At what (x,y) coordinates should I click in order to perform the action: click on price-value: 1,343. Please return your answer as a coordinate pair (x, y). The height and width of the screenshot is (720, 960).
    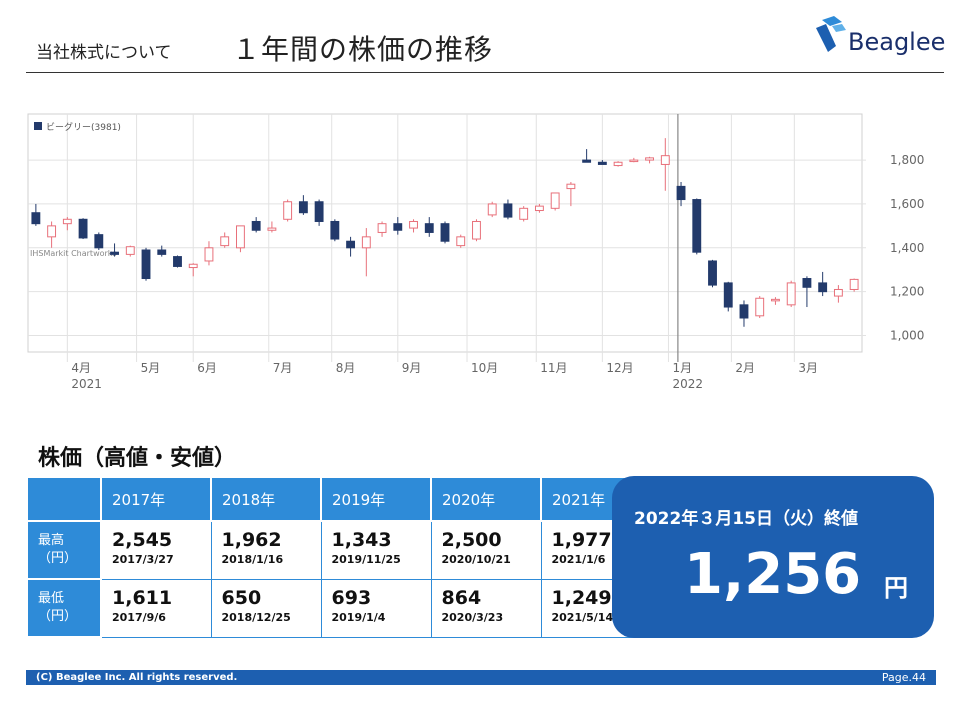
    Looking at the image, I should click on (361, 540).